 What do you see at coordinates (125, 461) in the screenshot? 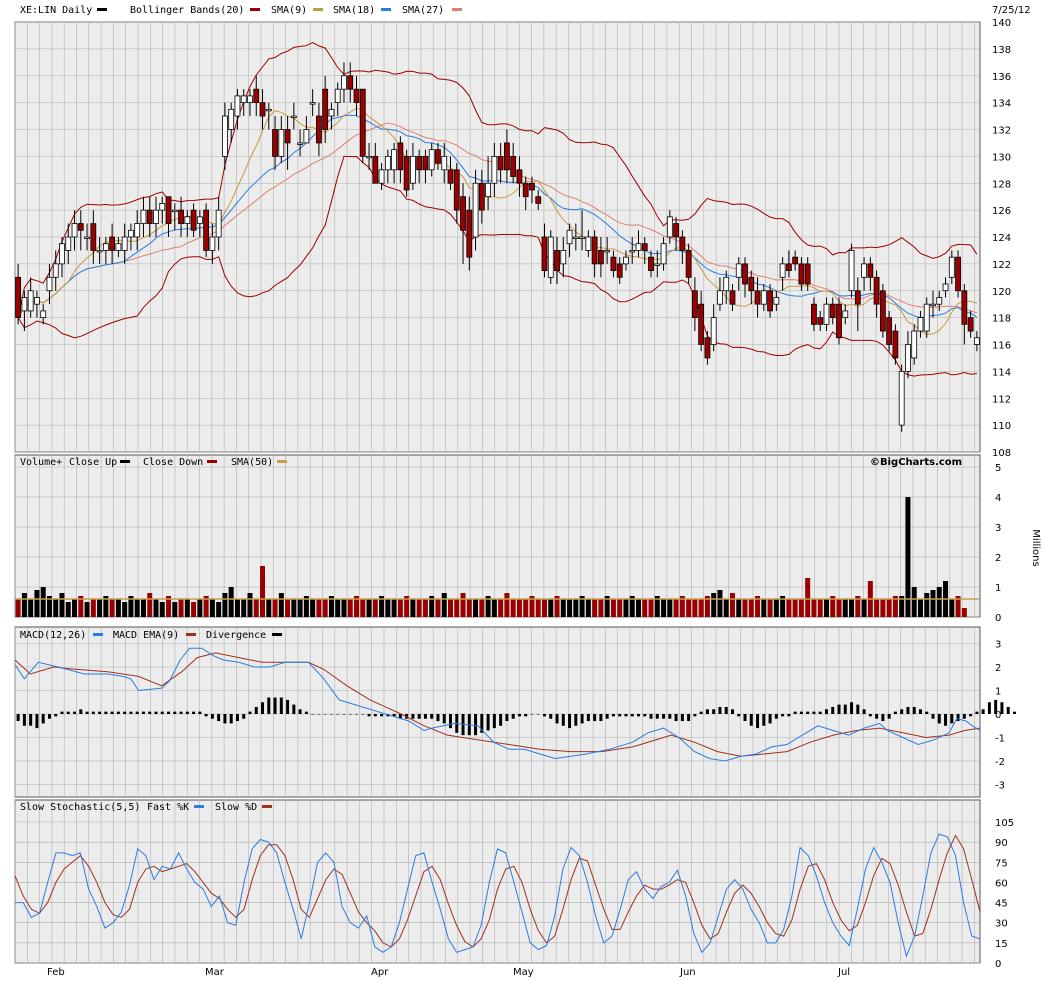
I see `volume-up-swatch` at bounding box center [125, 461].